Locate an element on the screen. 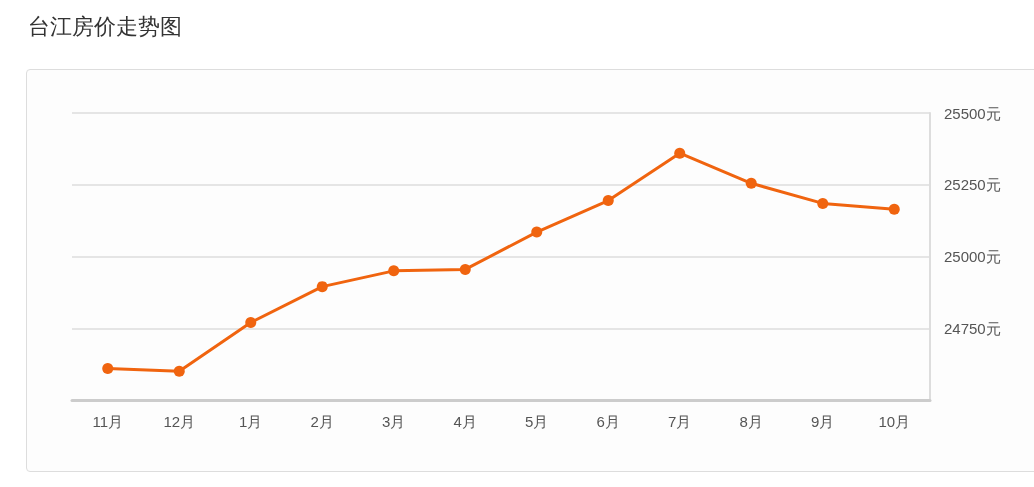  x-tick-label: 5月 is located at coordinates (537, 421).